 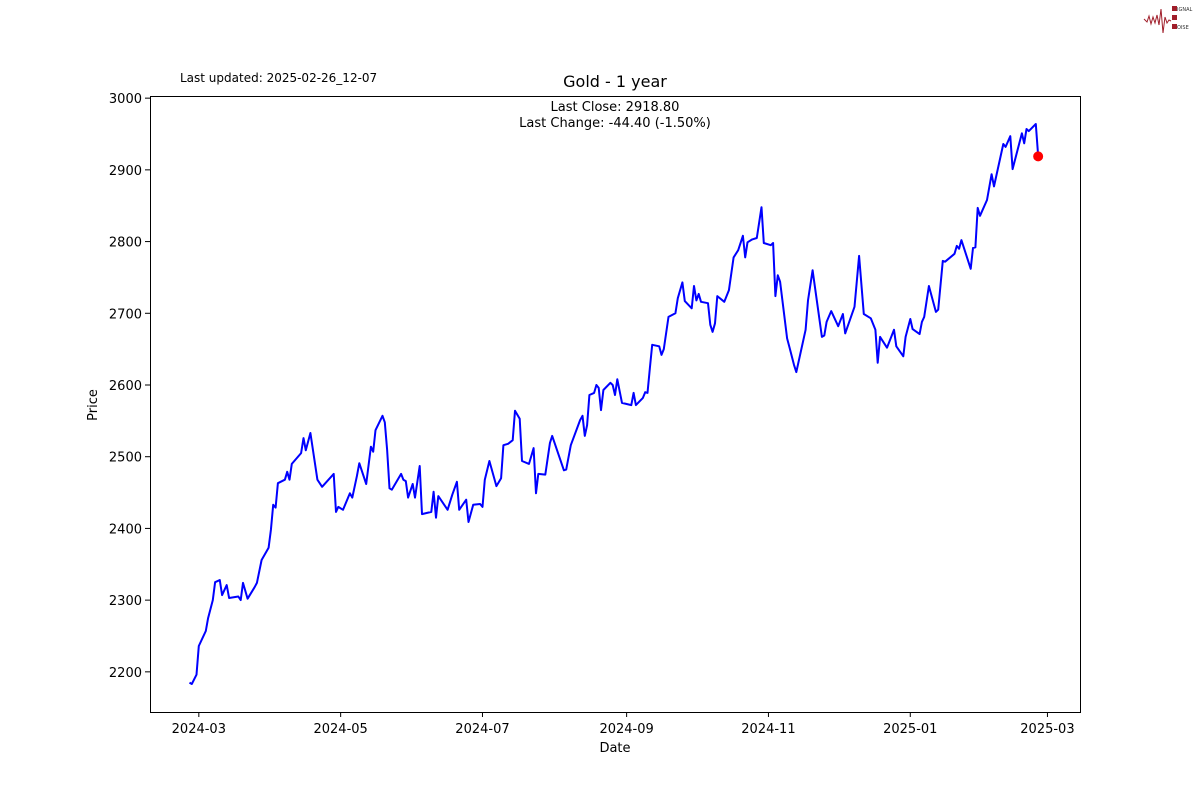 I want to click on logo-waveform-icon, so click(x=1157, y=21).